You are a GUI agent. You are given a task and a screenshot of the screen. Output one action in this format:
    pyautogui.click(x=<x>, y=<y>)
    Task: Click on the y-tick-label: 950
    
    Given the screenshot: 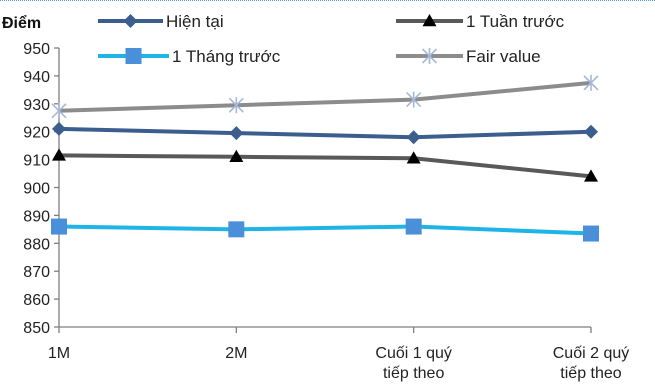 What is the action you would take?
    pyautogui.click(x=36, y=49)
    